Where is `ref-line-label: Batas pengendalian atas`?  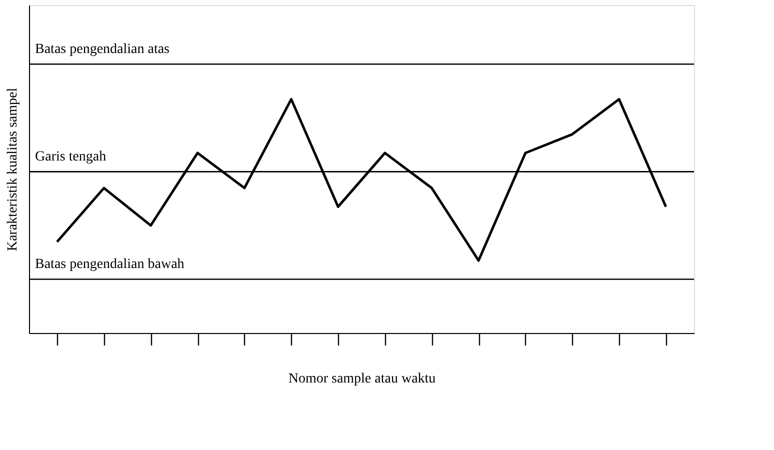 ref-line-label: Batas pengendalian atas is located at coordinates (102, 50).